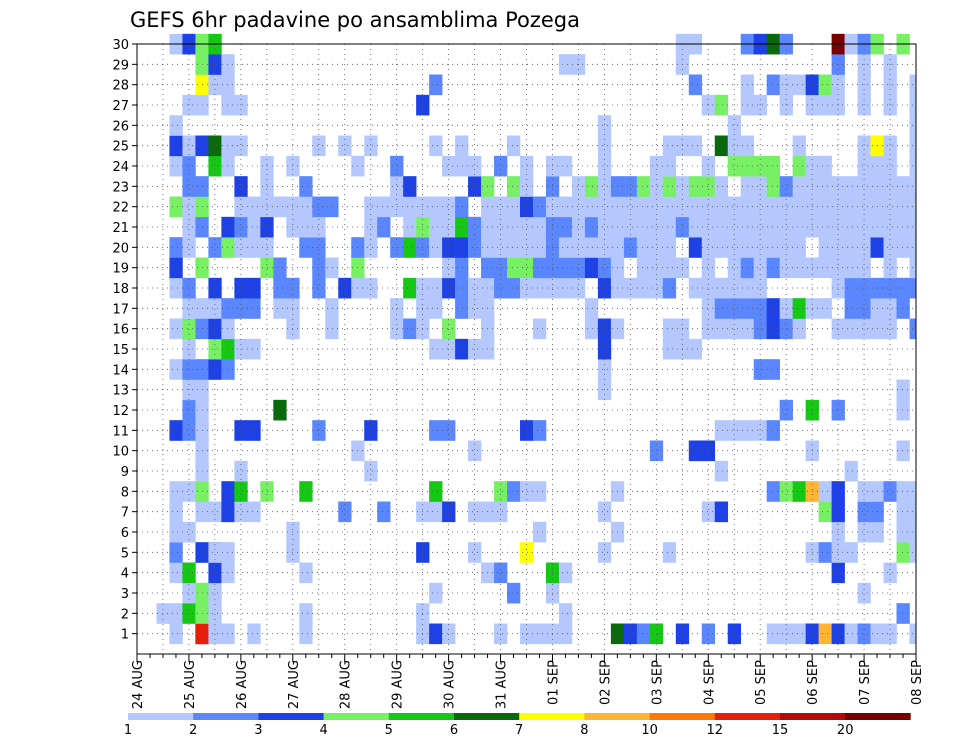 This screenshot has width=960, height=742. What do you see at coordinates (649, 730) in the screenshot?
I see `colorbar-label: 10` at bounding box center [649, 730].